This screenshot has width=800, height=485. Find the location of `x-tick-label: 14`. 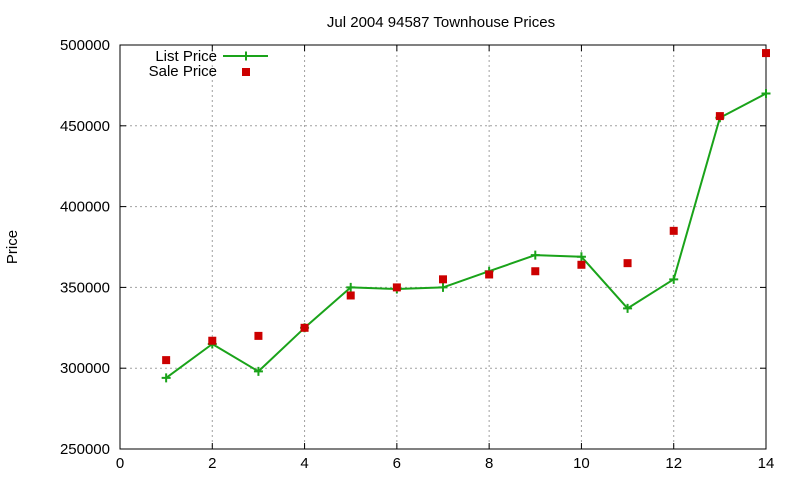

x-tick-label: 14 is located at coordinates (766, 463).